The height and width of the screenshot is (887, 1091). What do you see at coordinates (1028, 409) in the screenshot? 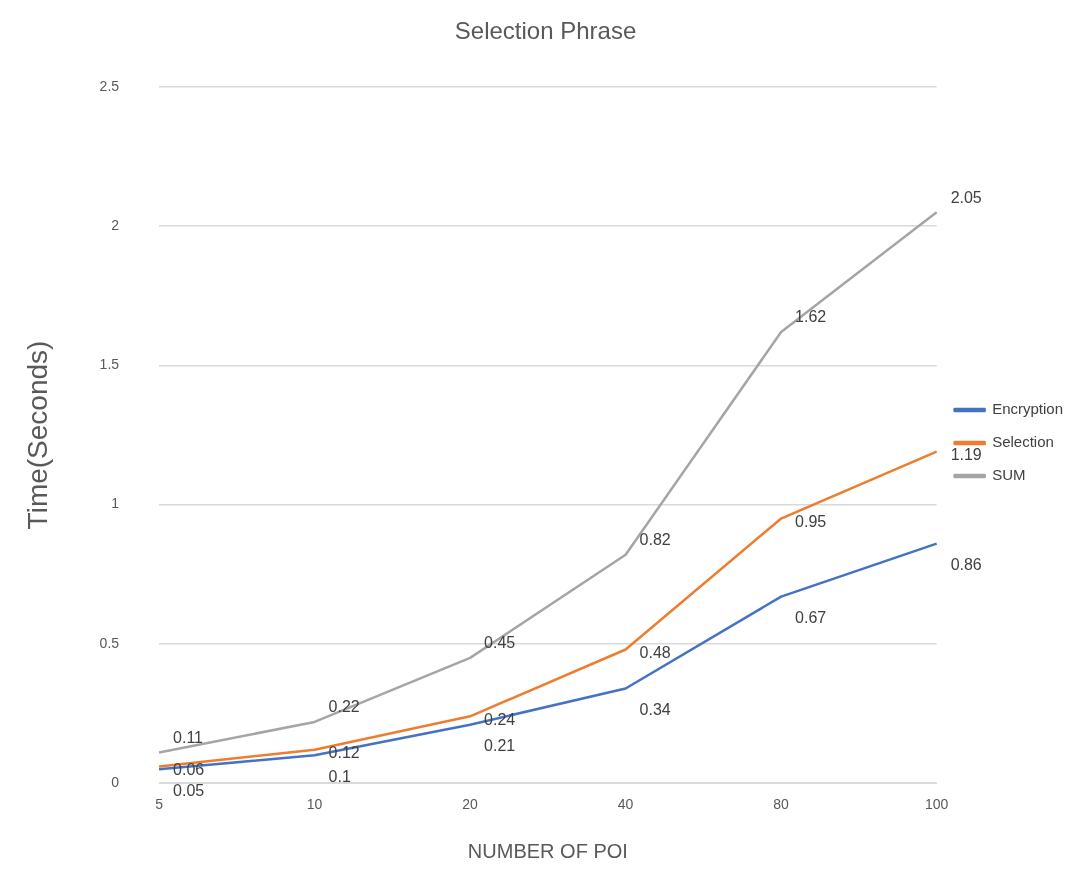
I see `legend-label: Encryption` at bounding box center [1028, 409].